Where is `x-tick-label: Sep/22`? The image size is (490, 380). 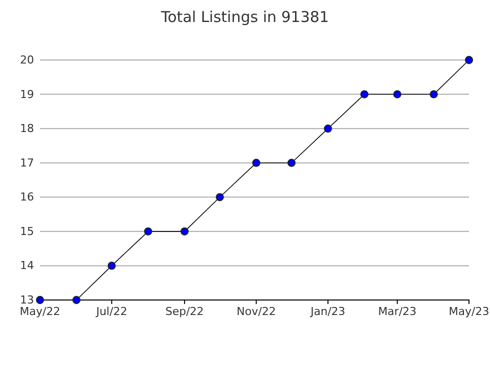 x-tick-label: Sep/22 is located at coordinates (184, 311).